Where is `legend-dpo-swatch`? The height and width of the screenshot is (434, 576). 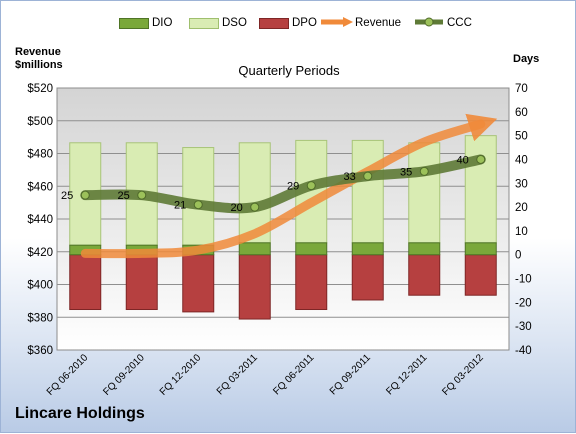
legend-dpo-swatch is located at coordinates (274, 23).